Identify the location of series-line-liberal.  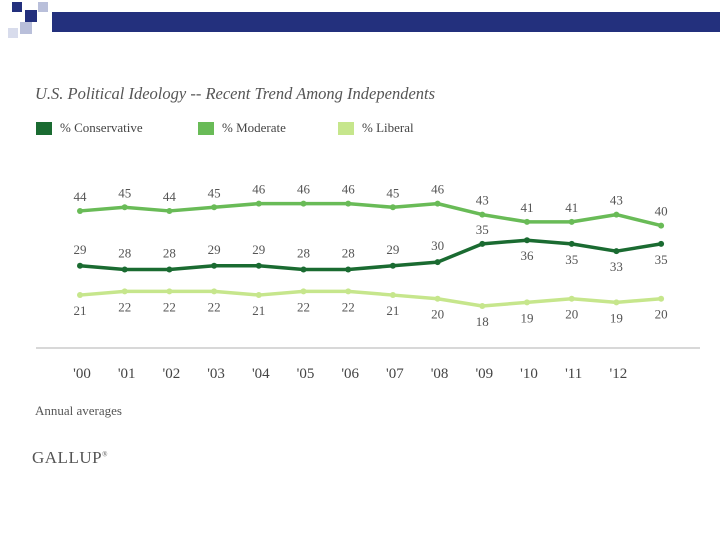
(370, 298).